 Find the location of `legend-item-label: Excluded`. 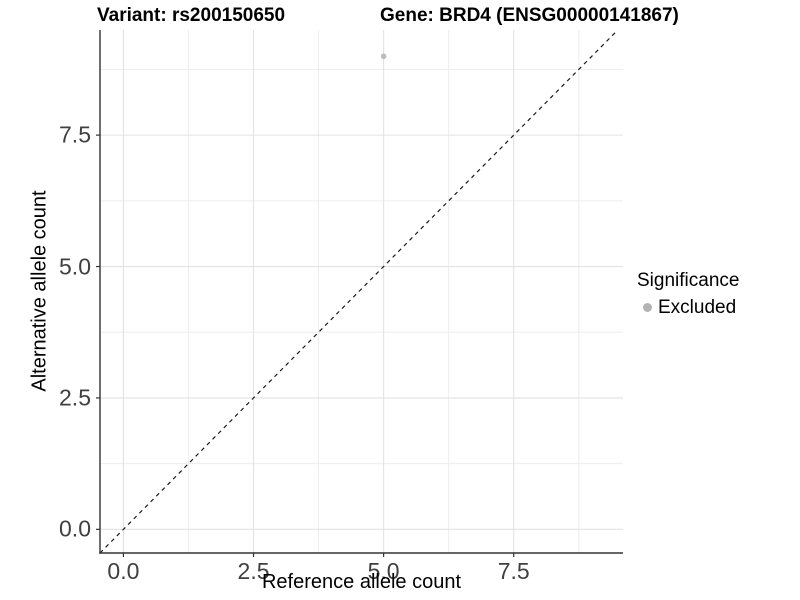

legend-item-label: Excluded is located at coordinates (697, 307).